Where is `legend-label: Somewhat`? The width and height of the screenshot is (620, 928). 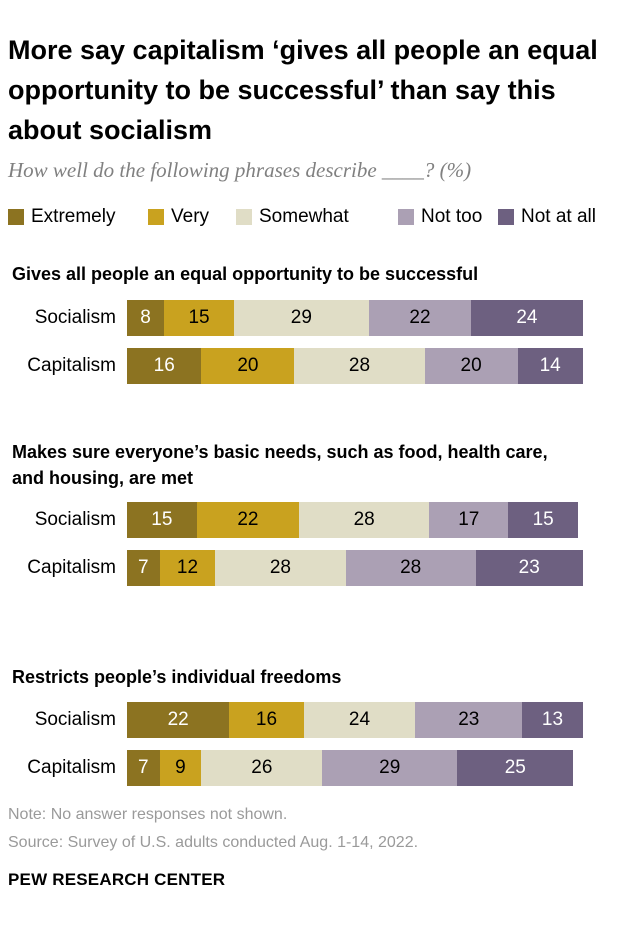 legend-label: Somewhat is located at coordinates (304, 216).